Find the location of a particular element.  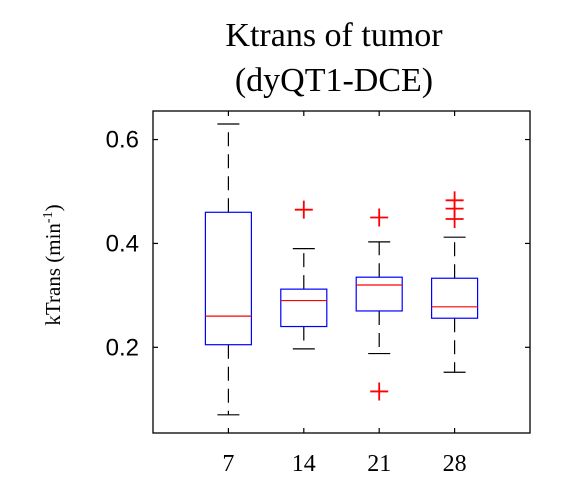

y-tick-label-1: 0.4 is located at coordinates (122, 243).